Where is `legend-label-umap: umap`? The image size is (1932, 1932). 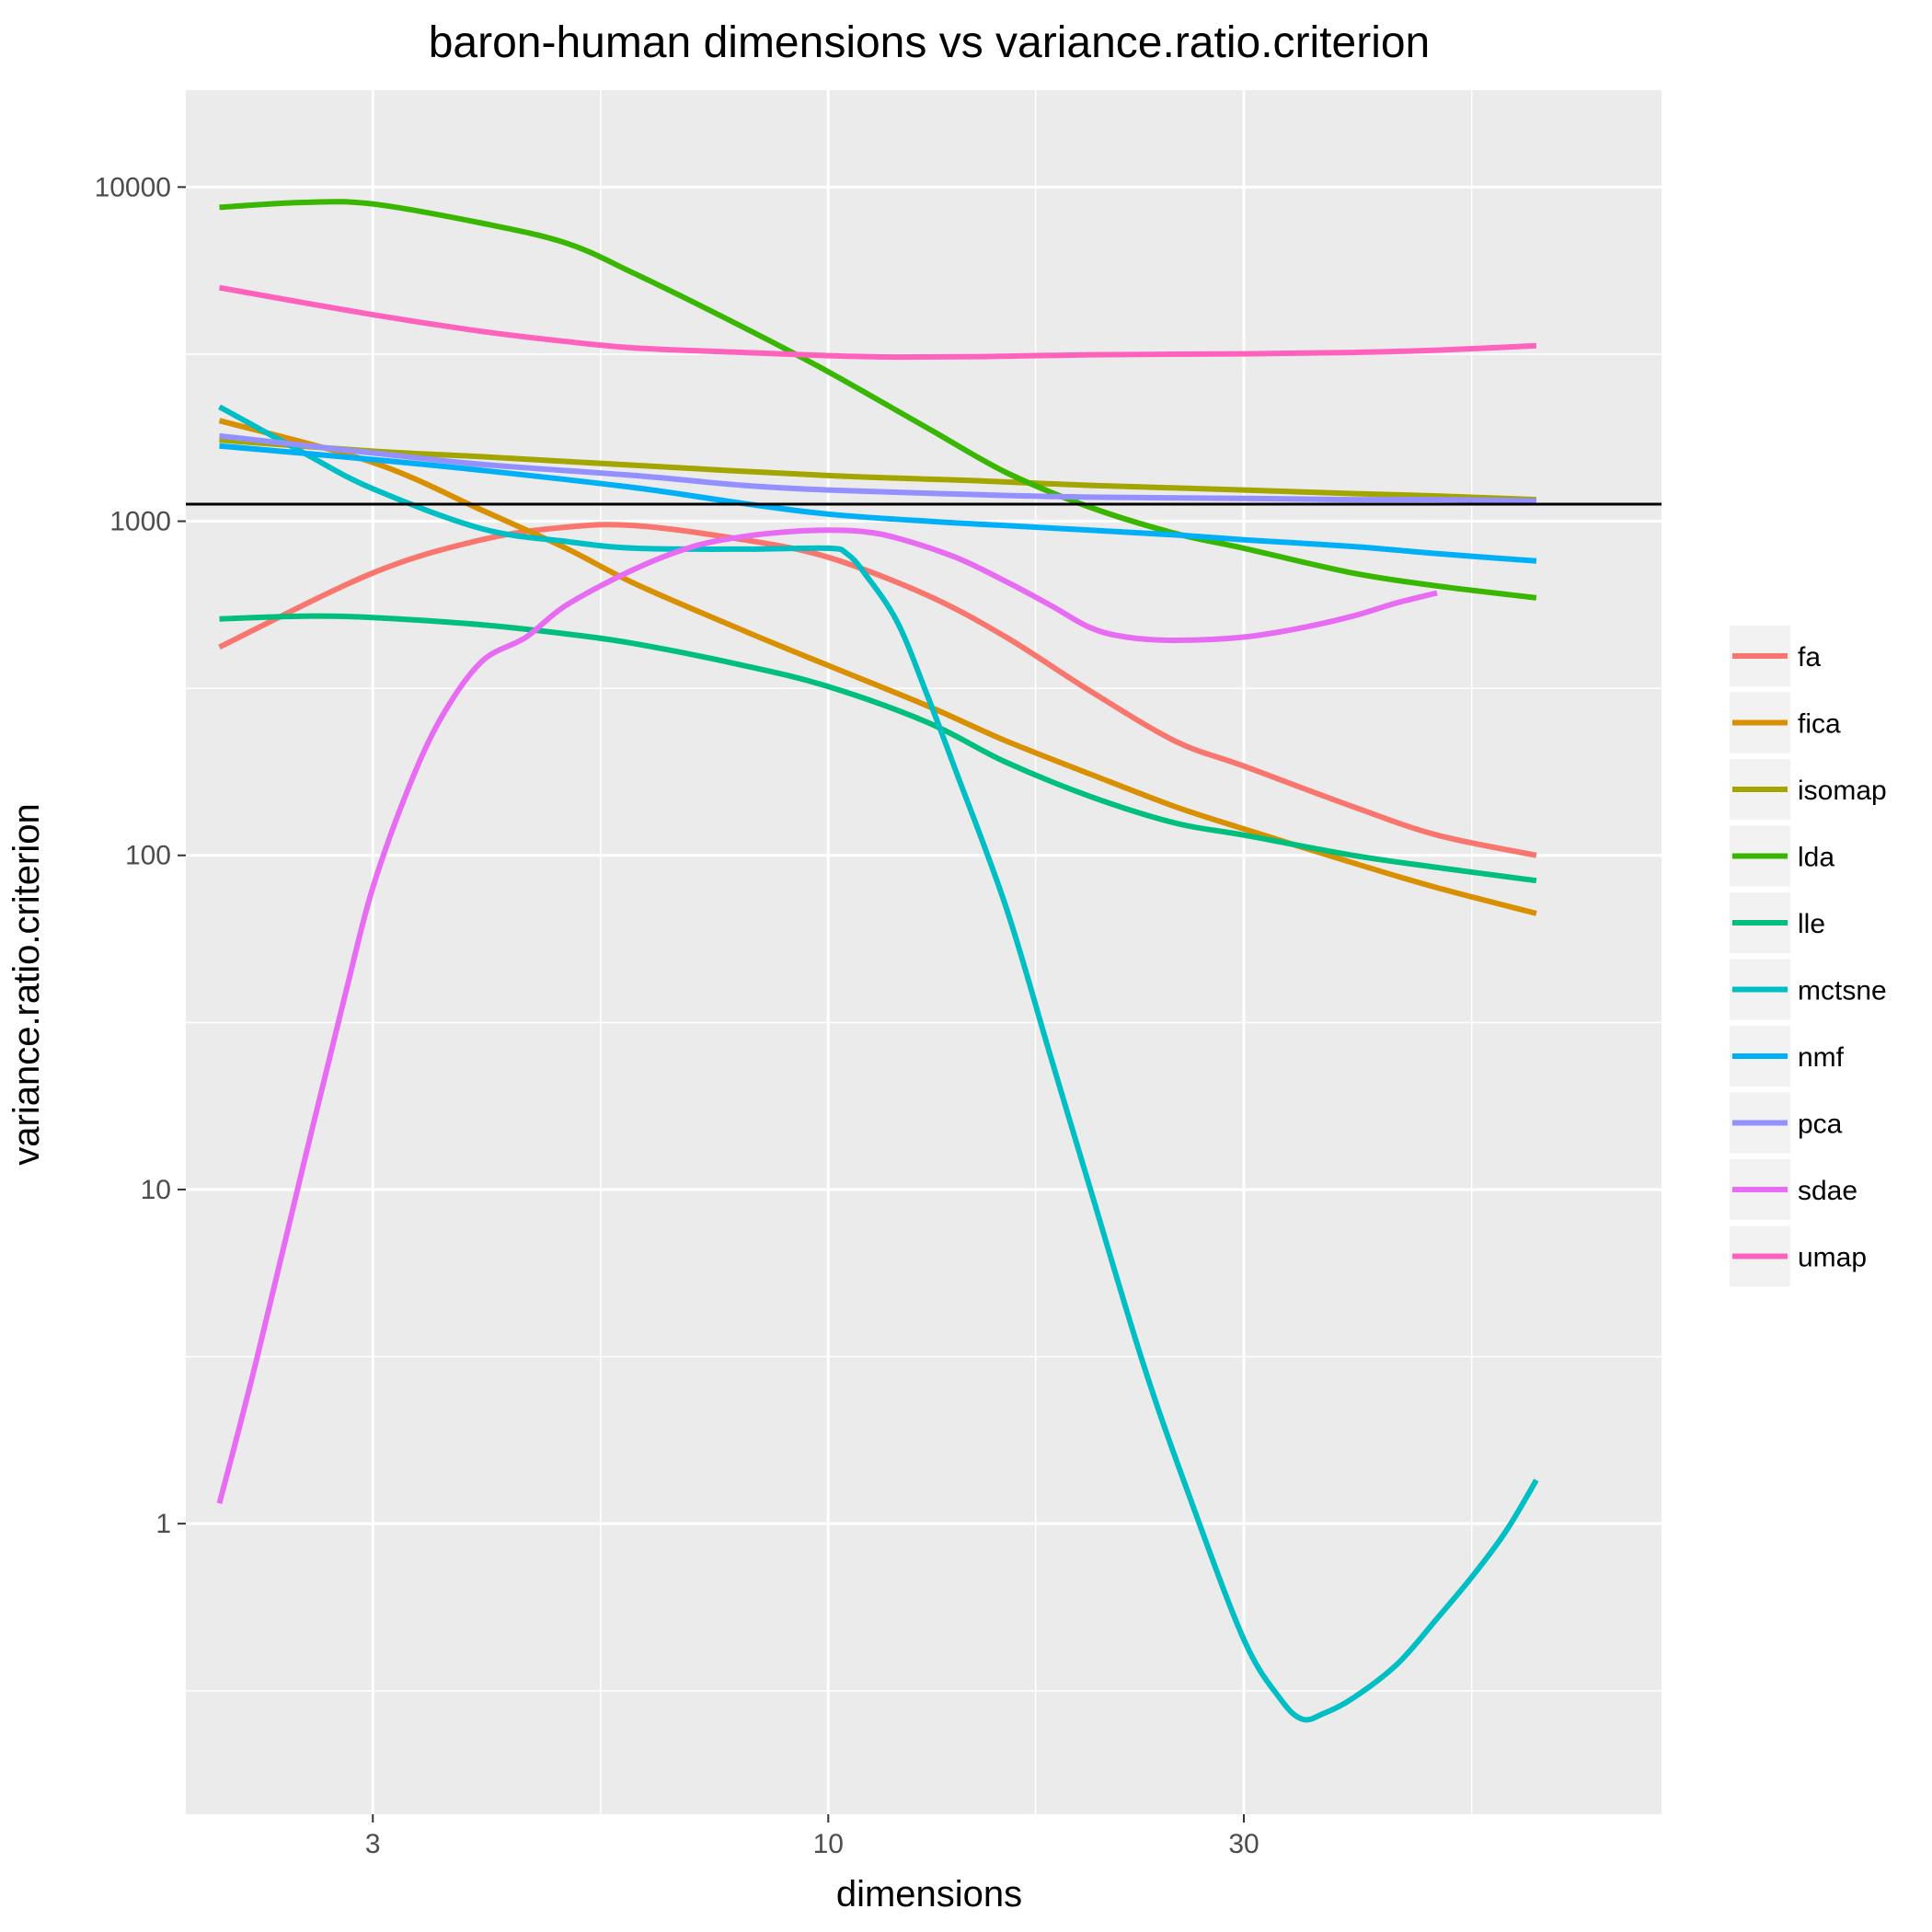 legend-label-umap: umap is located at coordinates (1832, 1258).